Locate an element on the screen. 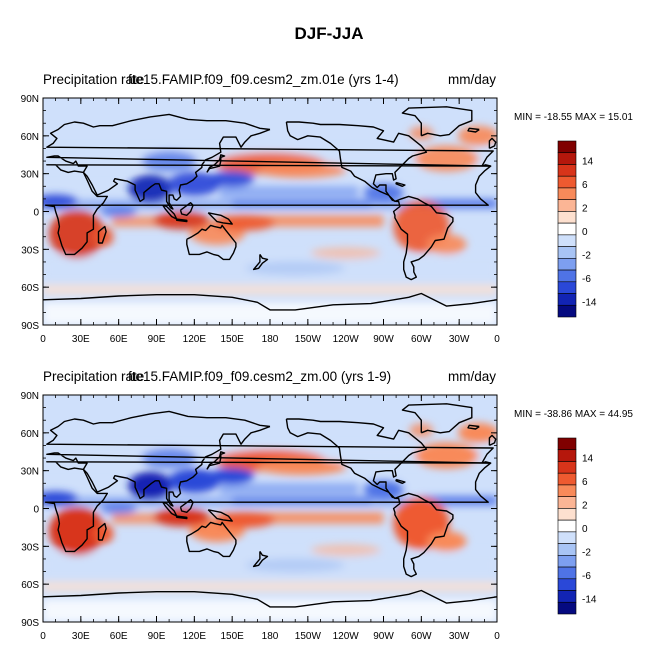  panel-bottom-variable: Precipitation rate is located at coordinates (94, 376).